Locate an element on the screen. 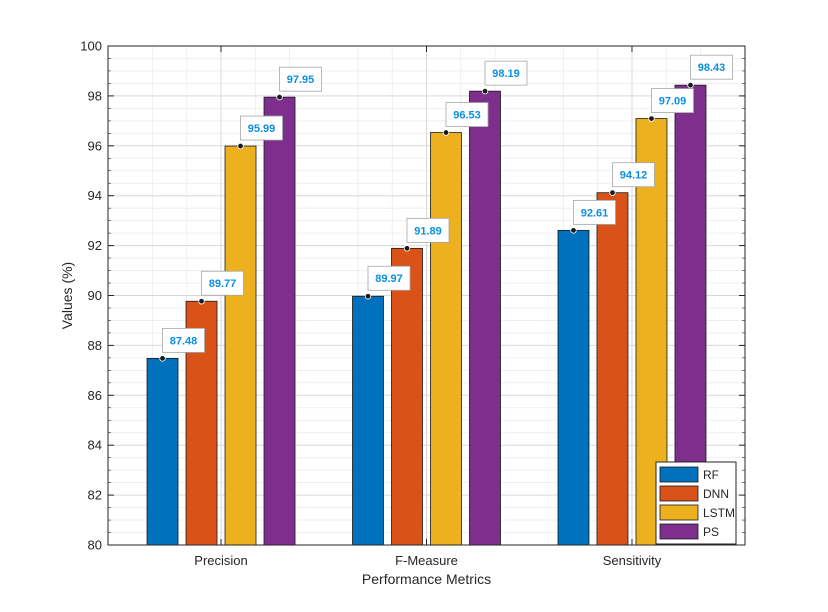 This screenshot has height=612, width=828. data-label: 97.09 is located at coordinates (673, 102).